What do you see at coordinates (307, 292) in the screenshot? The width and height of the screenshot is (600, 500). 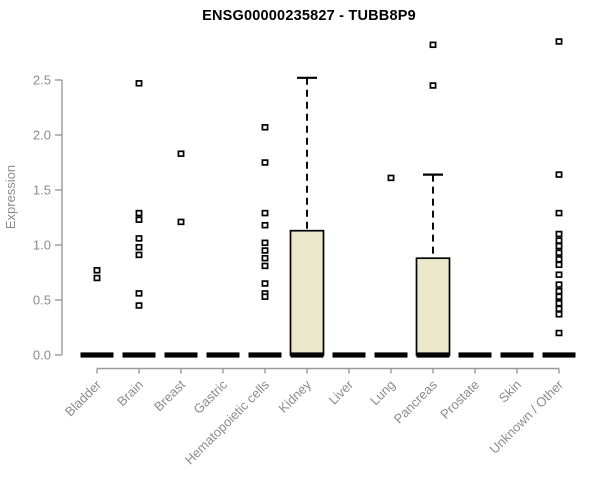 I see `box-kidney` at bounding box center [307, 292].